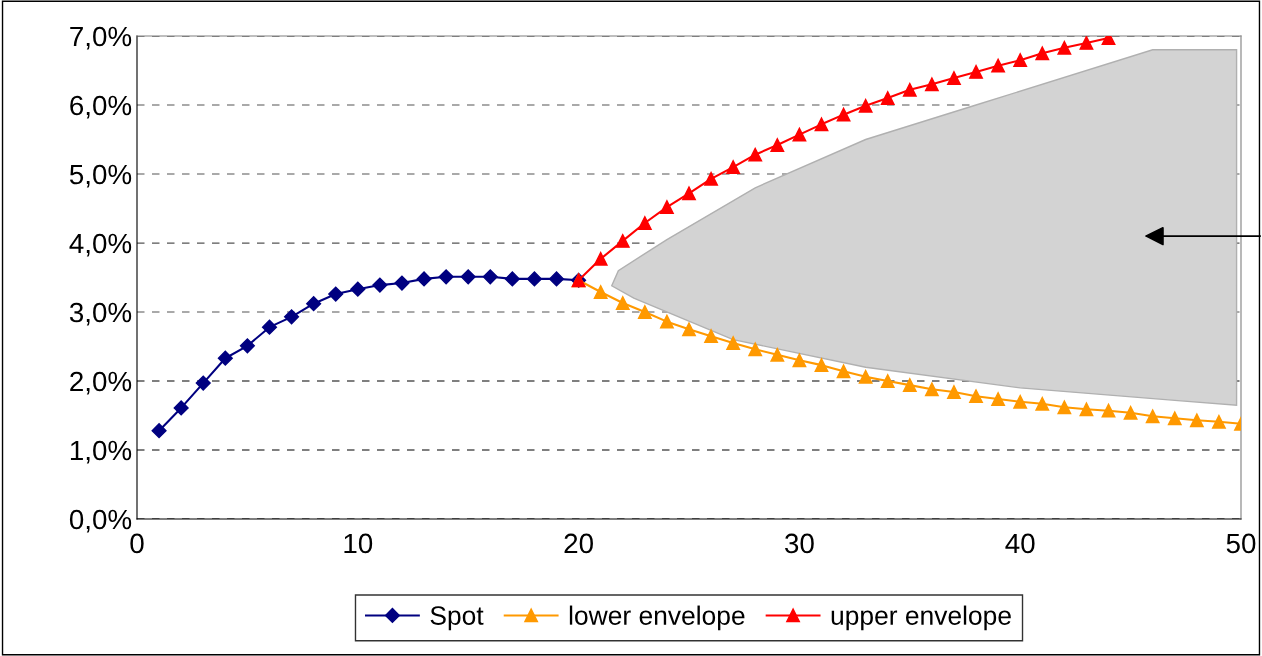 The width and height of the screenshot is (1262, 656). What do you see at coordinates (457, 618) in the screenshot?
I see `legend-label: Spot` at bounding box center [457, 618].